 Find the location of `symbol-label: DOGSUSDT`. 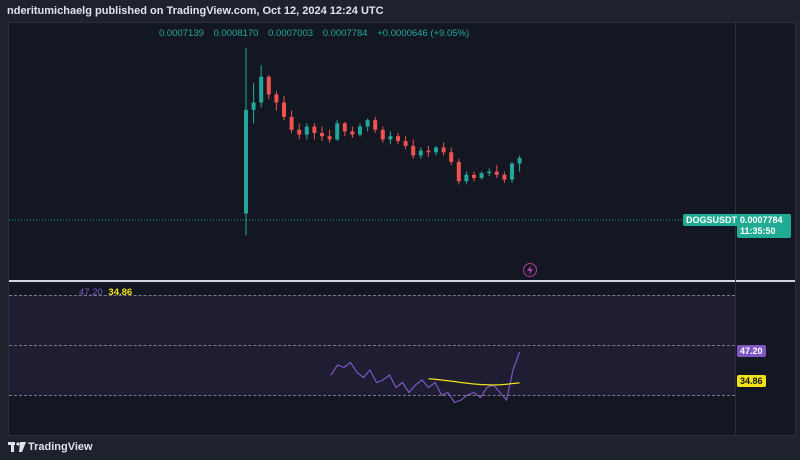

symbol-label: DOGSUSDT is located at coordinates (712, 220).